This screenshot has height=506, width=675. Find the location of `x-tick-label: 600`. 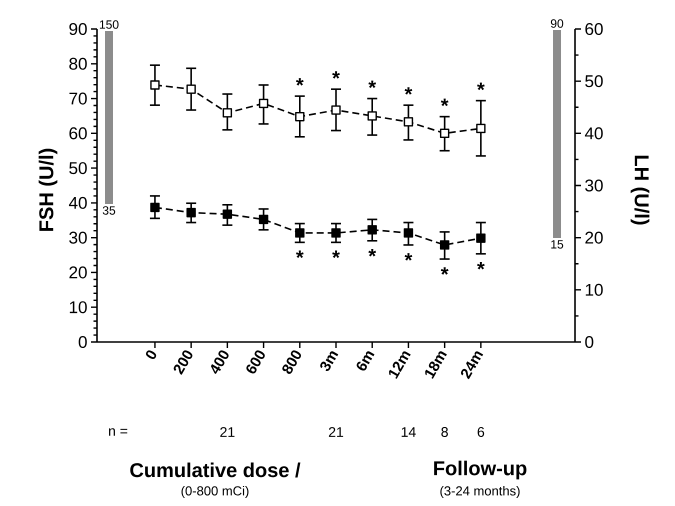

x-tick-label: 600 is located at coordinates (255, 362).